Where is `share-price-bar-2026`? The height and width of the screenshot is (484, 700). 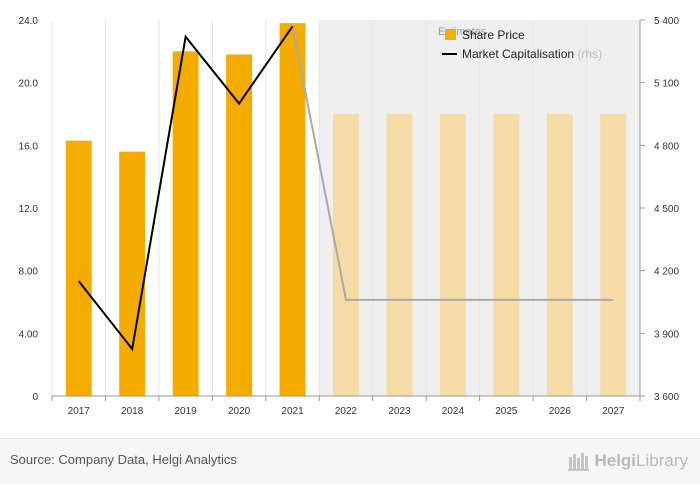 share-price-bar-2026 is located at coordinates (560, 255).